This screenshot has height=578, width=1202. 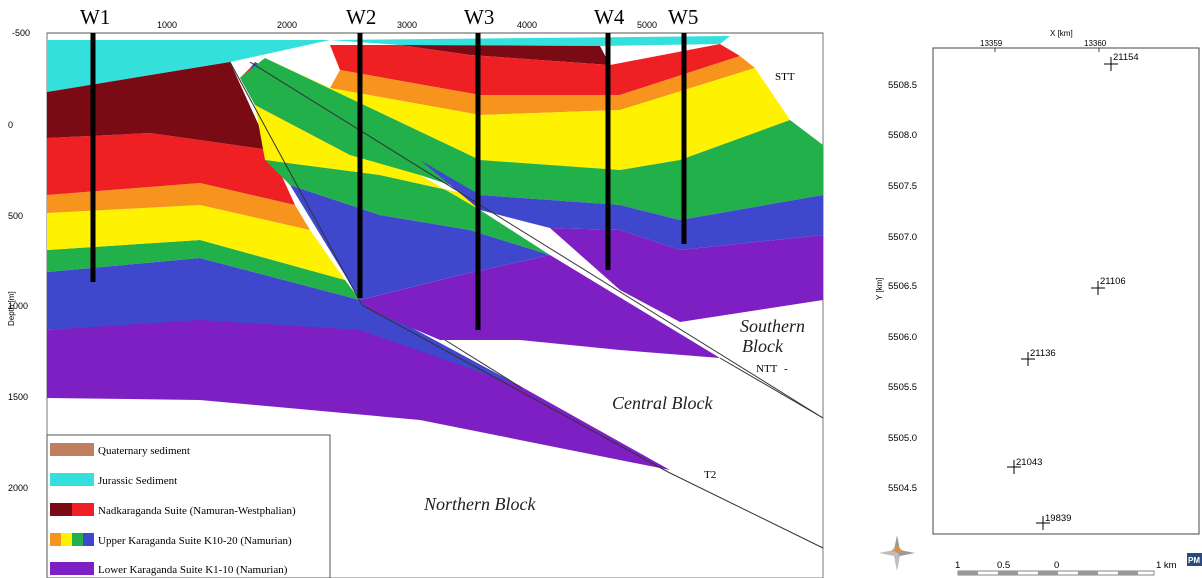 What do you see at coordinates (1066, 568) in the screenshot?
I see `scale-bar: 1 0.5 0 1 km` at bounding box center [1066, 568].